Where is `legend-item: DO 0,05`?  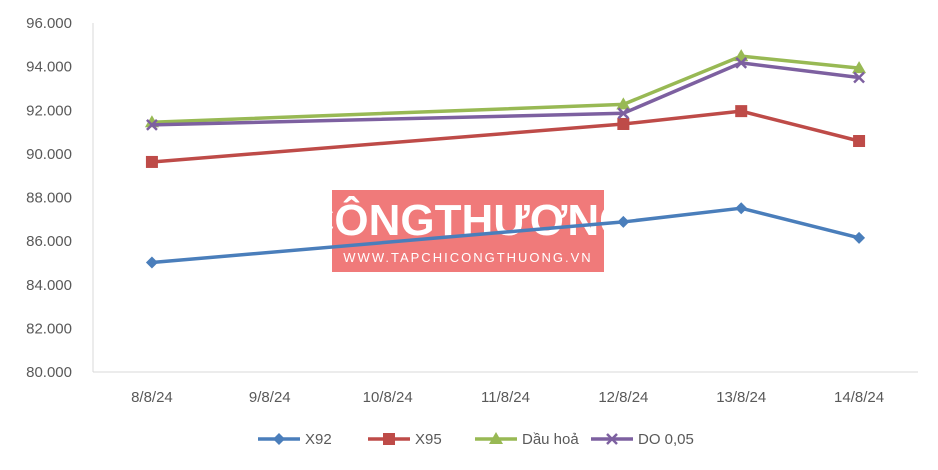
legend-item: DO 0,05 is located at coordinates (642, 439).